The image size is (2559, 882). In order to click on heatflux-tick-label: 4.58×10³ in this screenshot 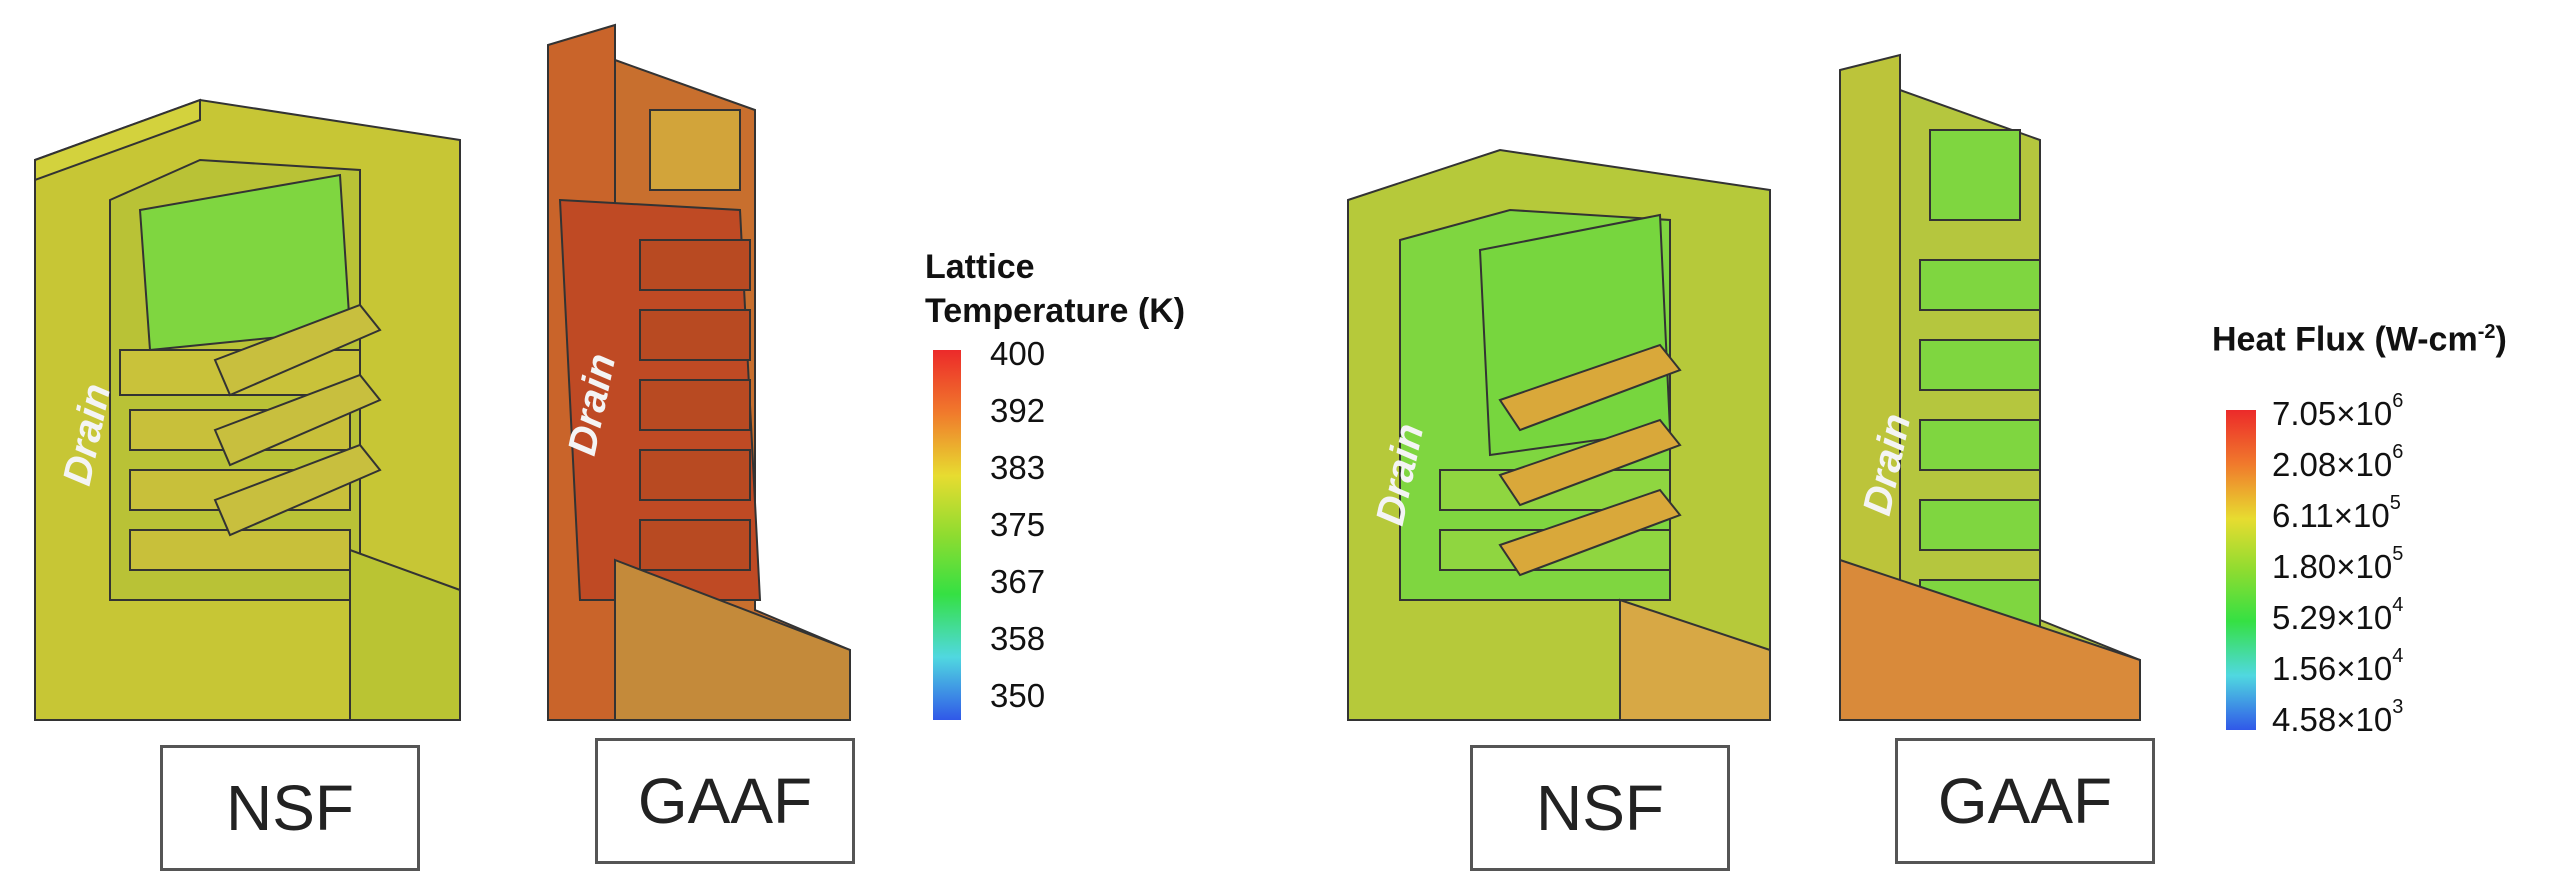, I will do `click(2338, 717)`.